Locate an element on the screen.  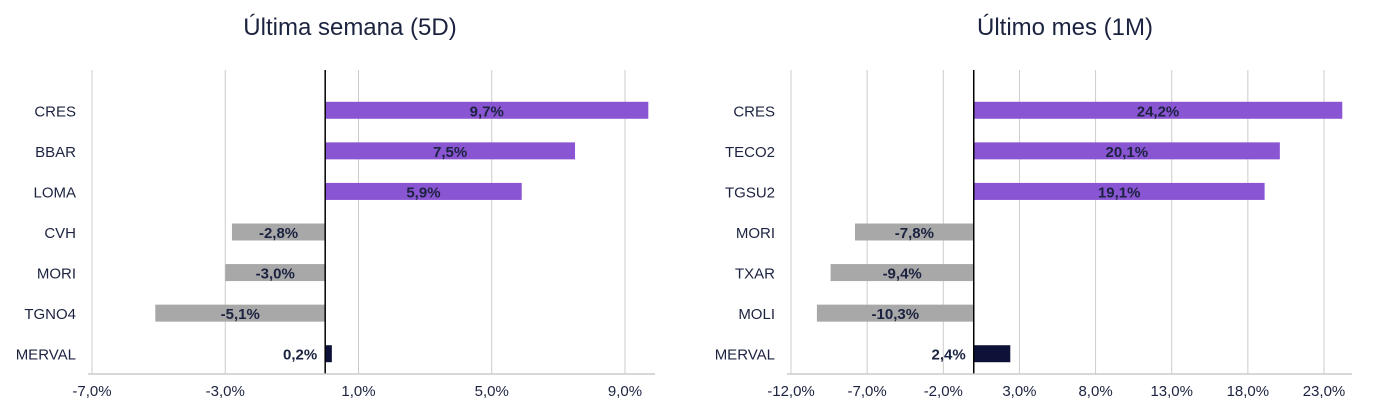
category-label: CVH is located at coordinates (60, 233).